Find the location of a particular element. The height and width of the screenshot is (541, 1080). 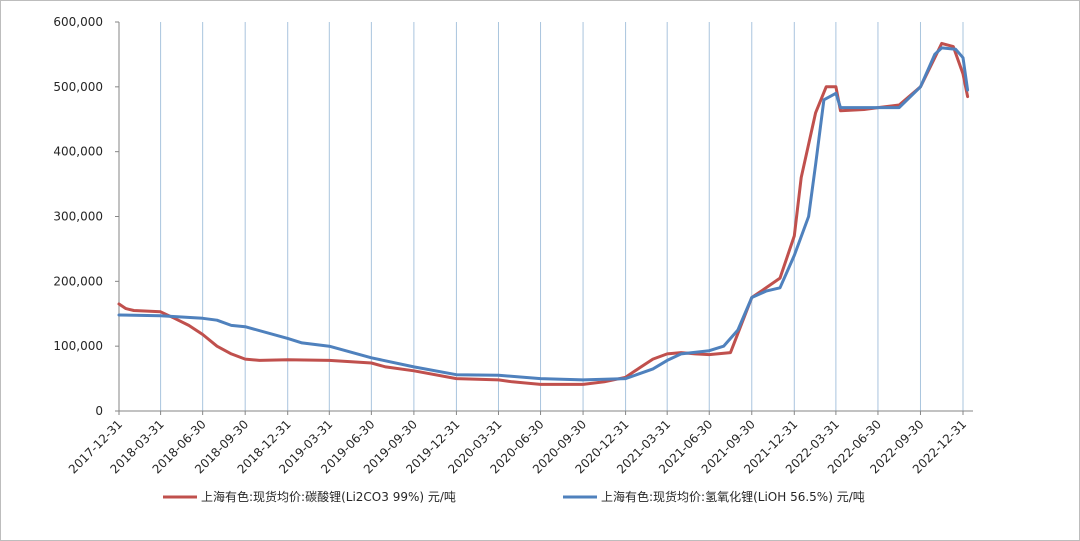

y-tick-label: 500,000 is located at coordinates (78, 87).